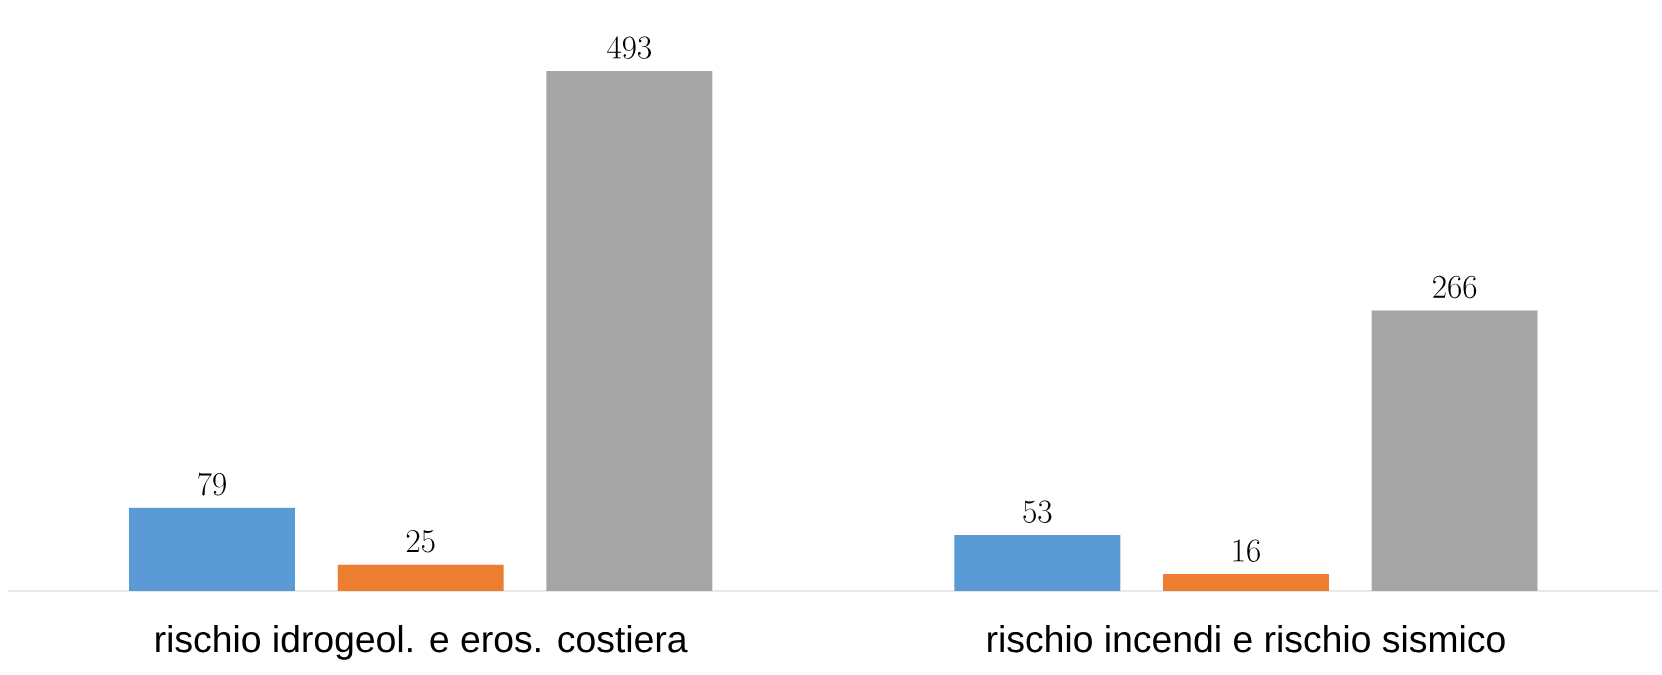  Describe the element at coordinates (1037, 511) in the screenshot. I see `data-label: 53` at that location.